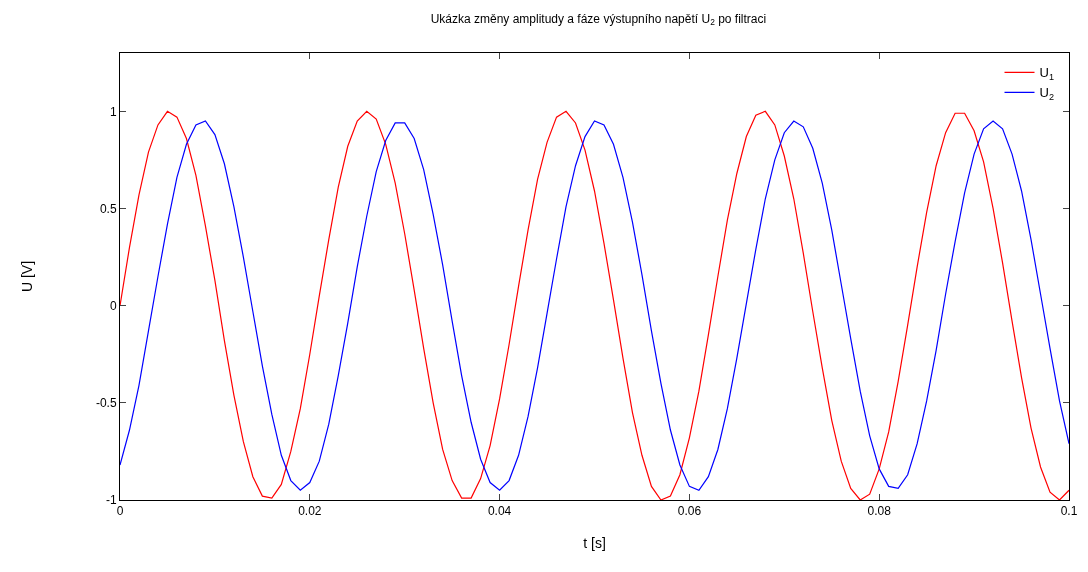  What do you see at coordinates (108, 208) in the screenshot?
I see `y-tick-label: 0.5` at bounding box center [108, 208].